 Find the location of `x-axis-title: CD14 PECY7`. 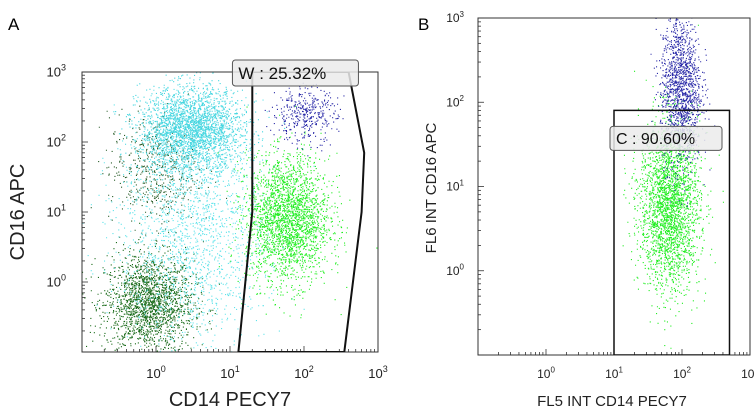

x-axis-title: CD14 PECY7 is located at coordinates (230, 400).